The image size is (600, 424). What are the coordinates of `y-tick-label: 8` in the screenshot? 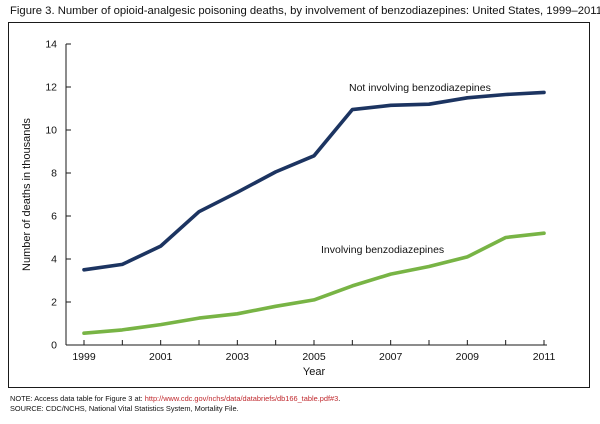 It's located at (54, 174).